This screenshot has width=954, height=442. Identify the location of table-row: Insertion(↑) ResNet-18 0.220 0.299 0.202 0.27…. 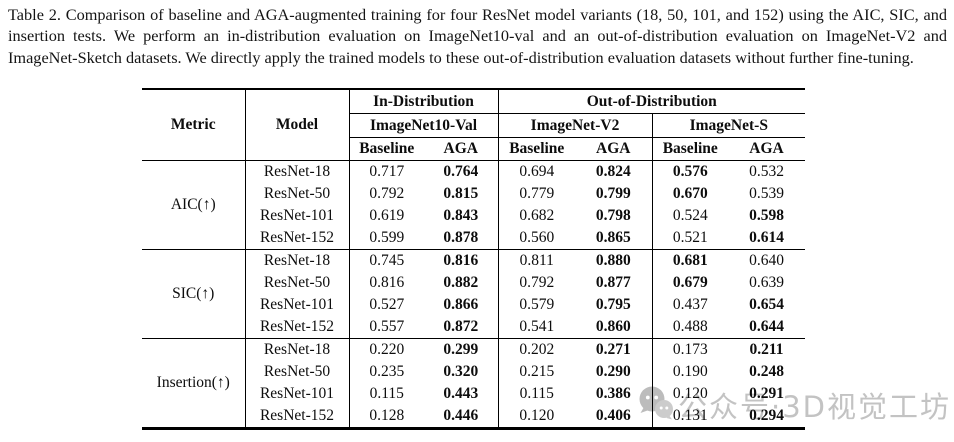
(473, 364).